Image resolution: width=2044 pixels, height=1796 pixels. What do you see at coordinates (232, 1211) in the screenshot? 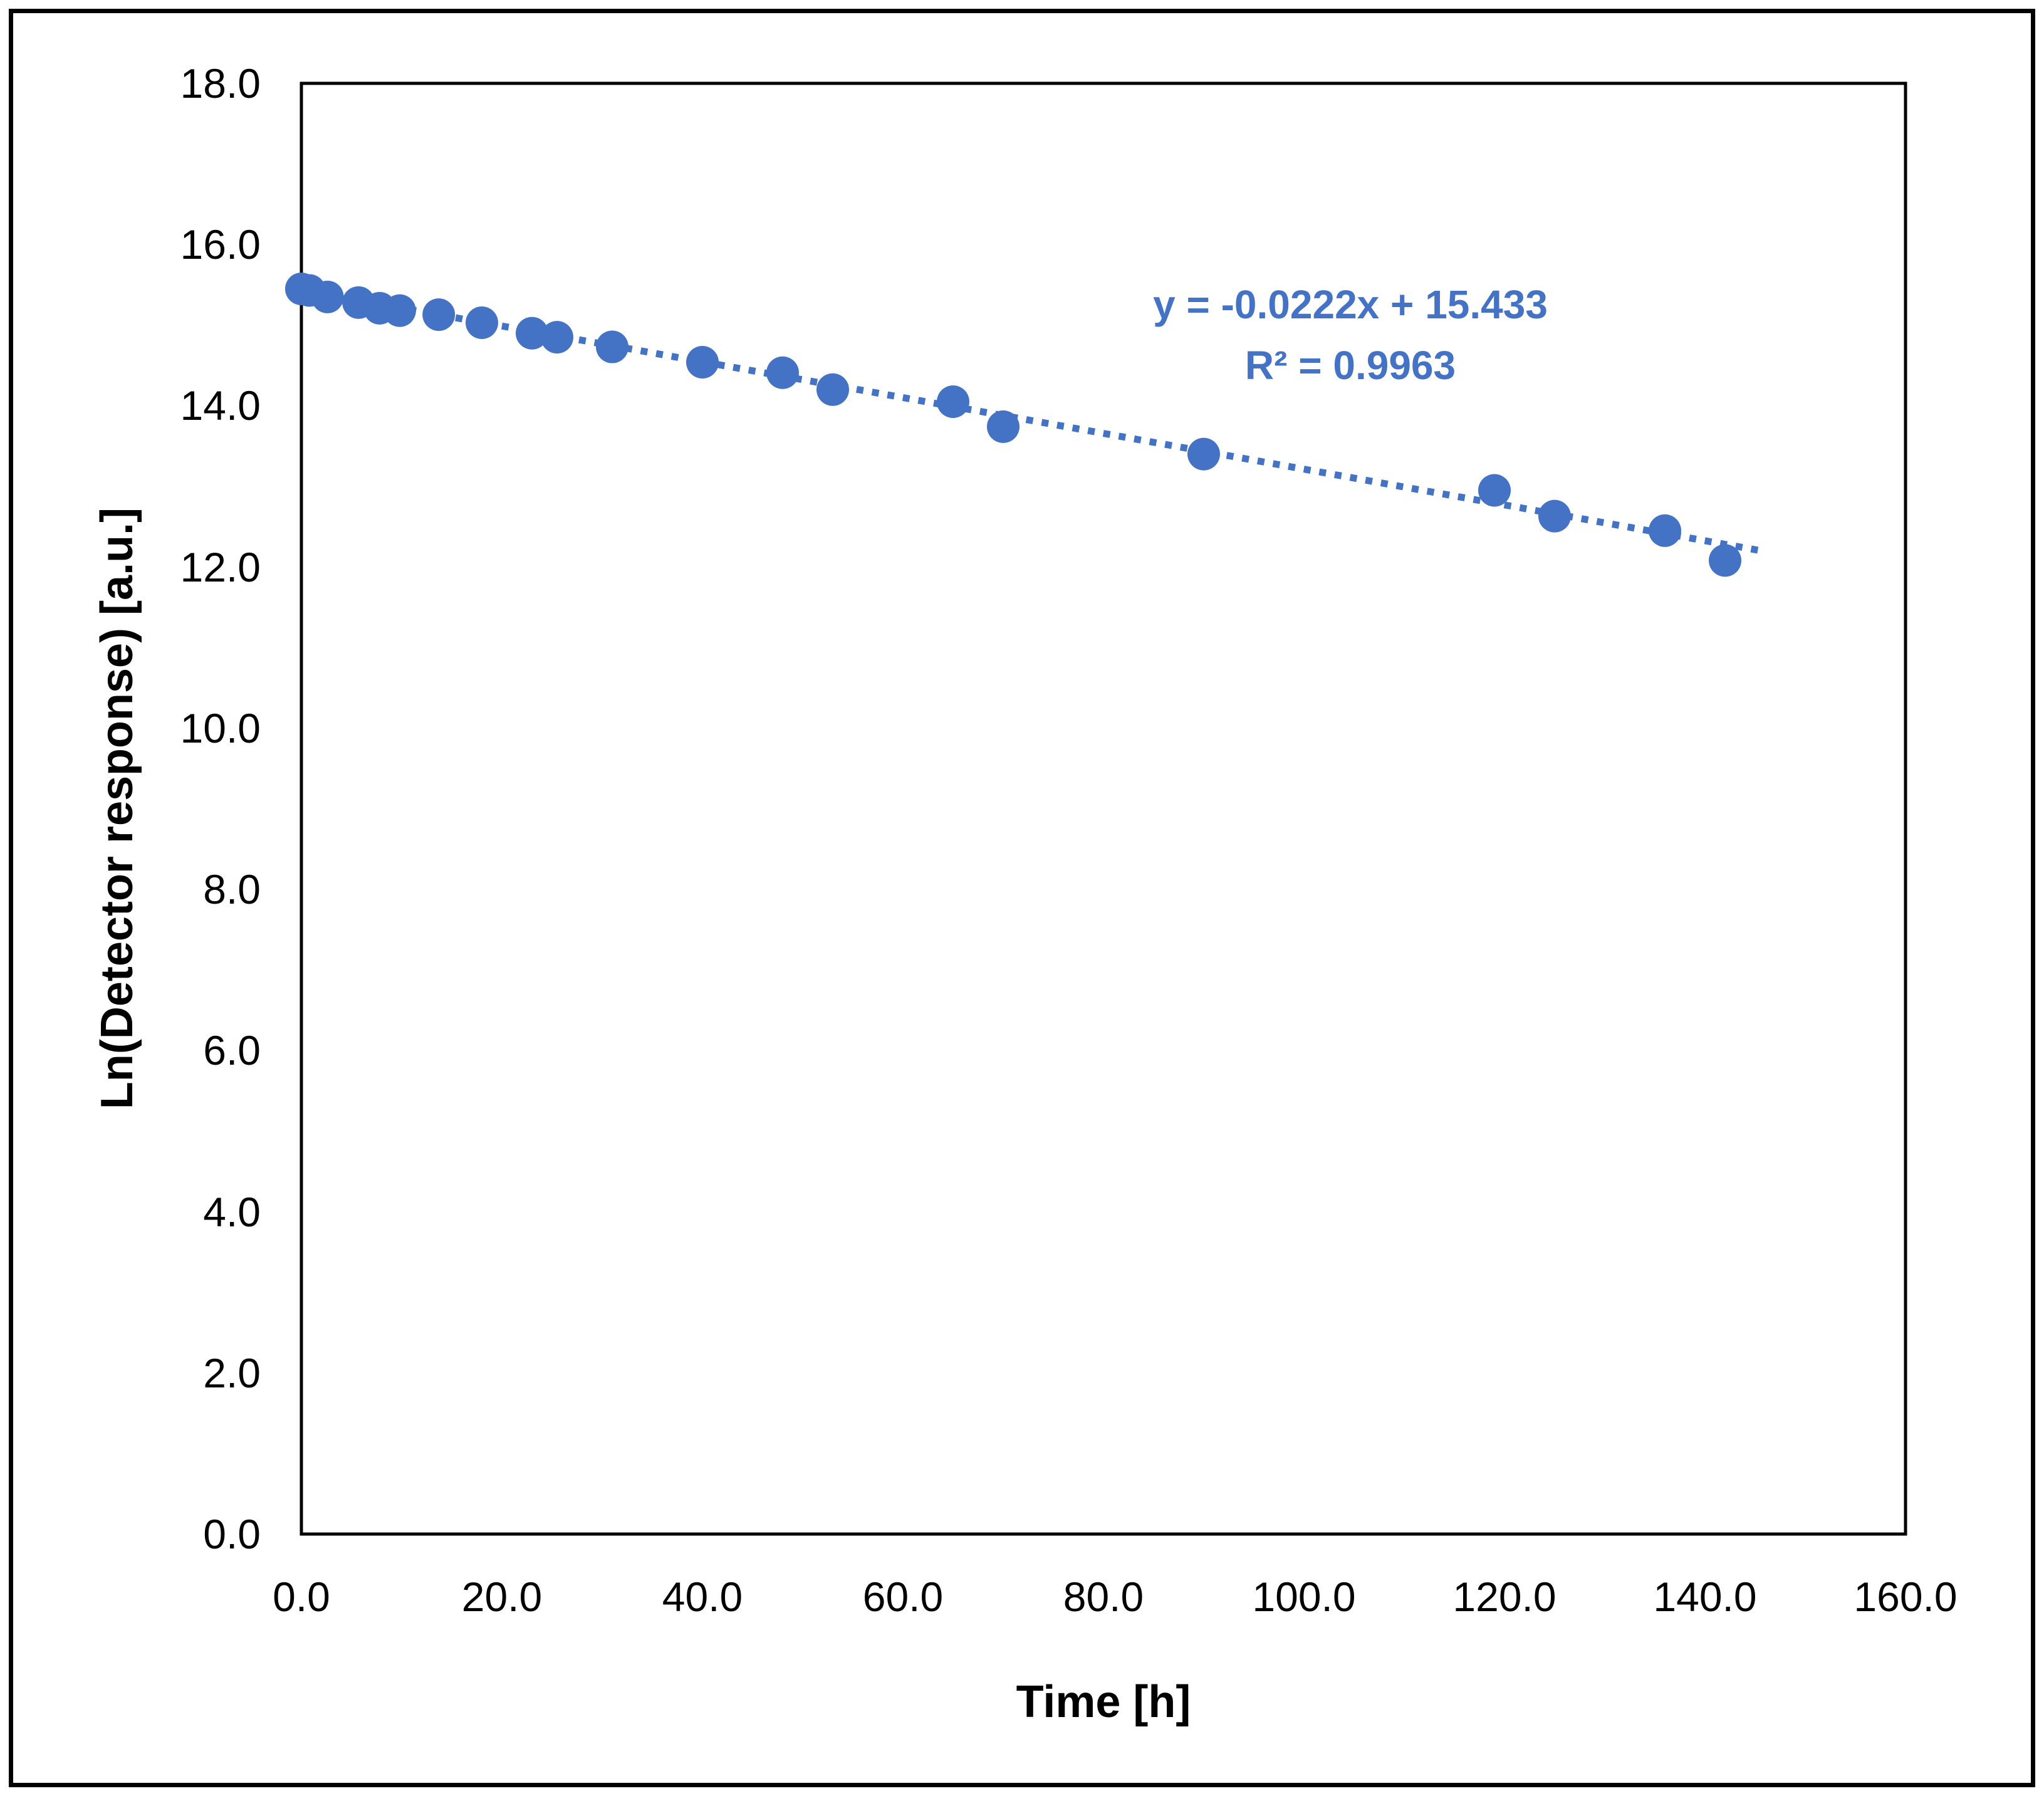
I see `y-tick-label: 4.0` at bounding box center [232, 1211].